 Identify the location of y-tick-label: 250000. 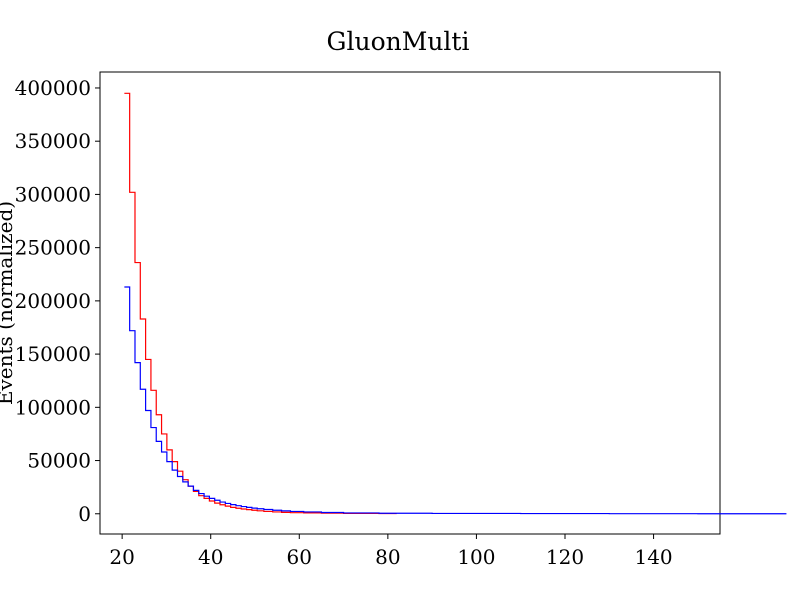
(53, 248).